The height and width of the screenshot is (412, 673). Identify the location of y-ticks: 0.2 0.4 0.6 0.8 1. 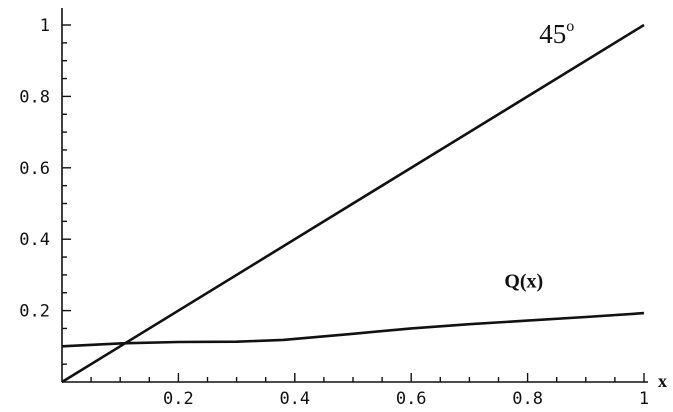
(45, 190).